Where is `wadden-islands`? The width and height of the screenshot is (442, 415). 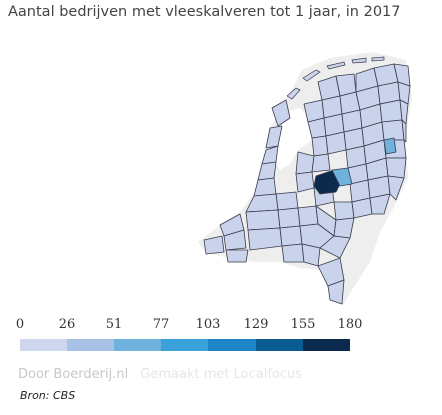 wadden-islands is located at coordinates (335, 78).